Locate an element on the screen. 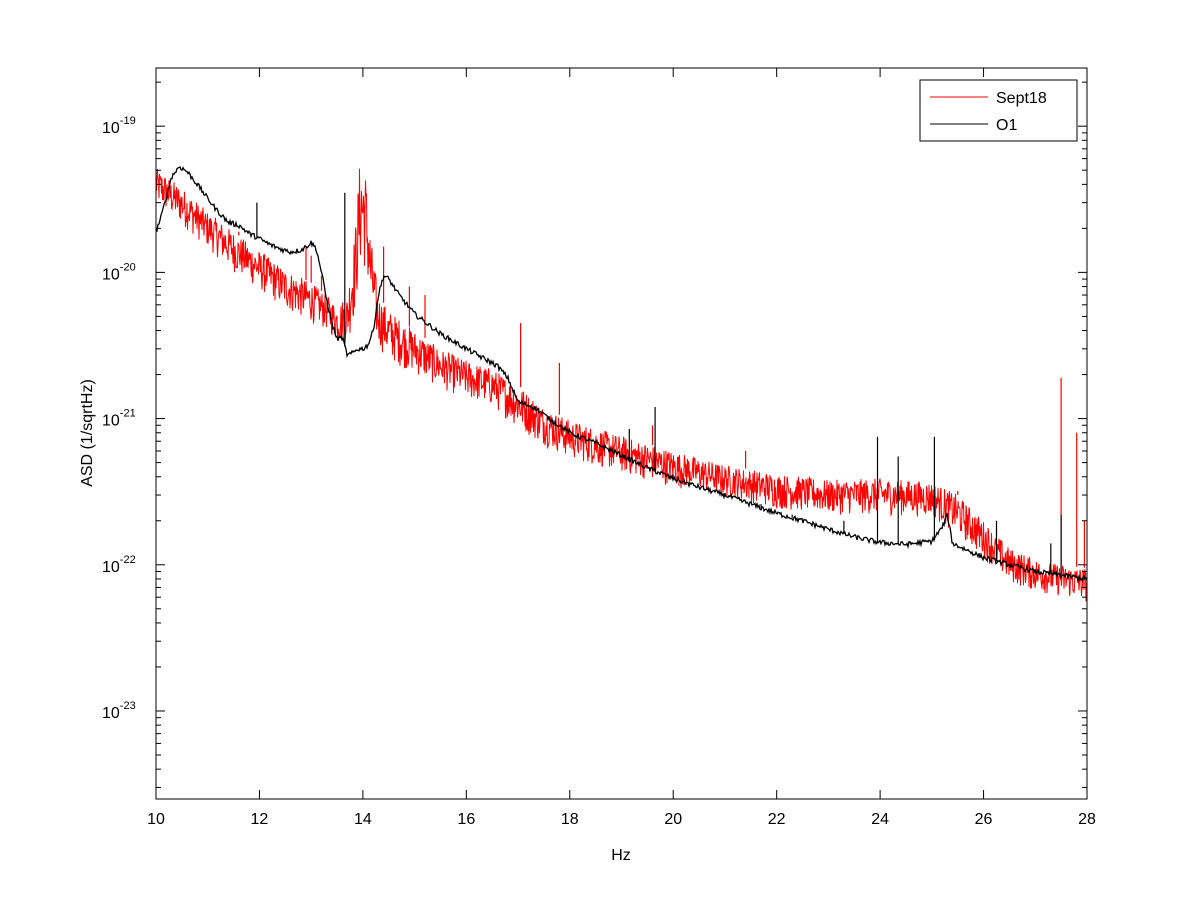 The height and width of the screenshot is (906, 1201). x-axis-label: Hz is located at coordinates (621, 855).